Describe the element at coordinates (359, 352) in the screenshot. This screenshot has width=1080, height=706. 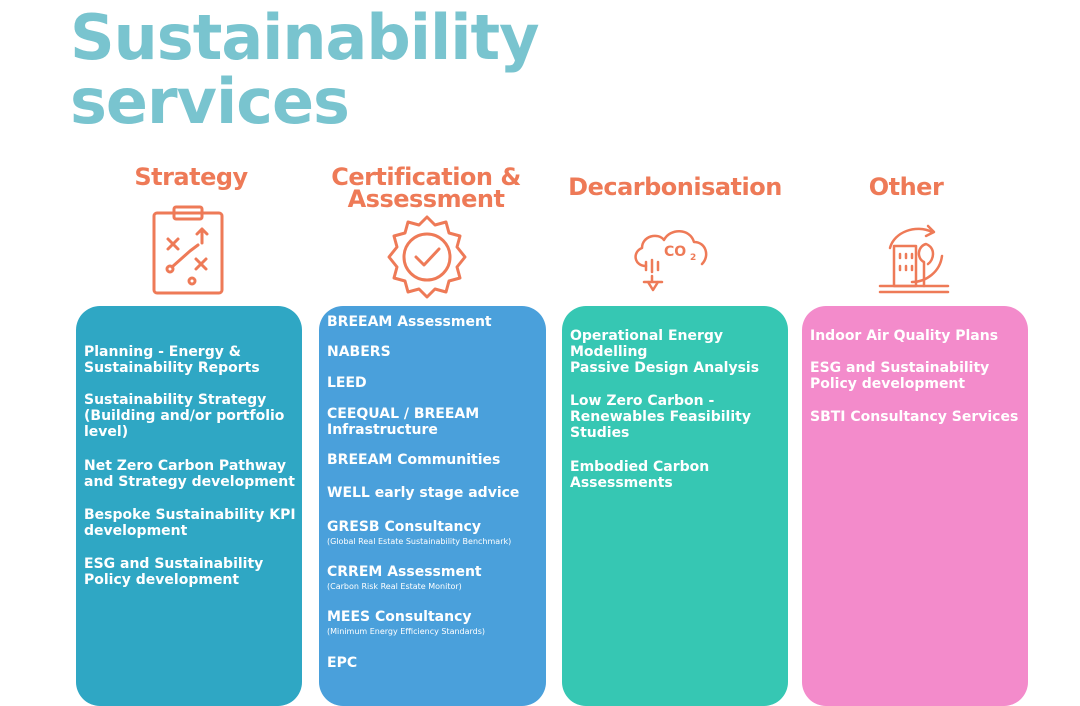
I see `cert-item-nabers: NABERS` at that location.